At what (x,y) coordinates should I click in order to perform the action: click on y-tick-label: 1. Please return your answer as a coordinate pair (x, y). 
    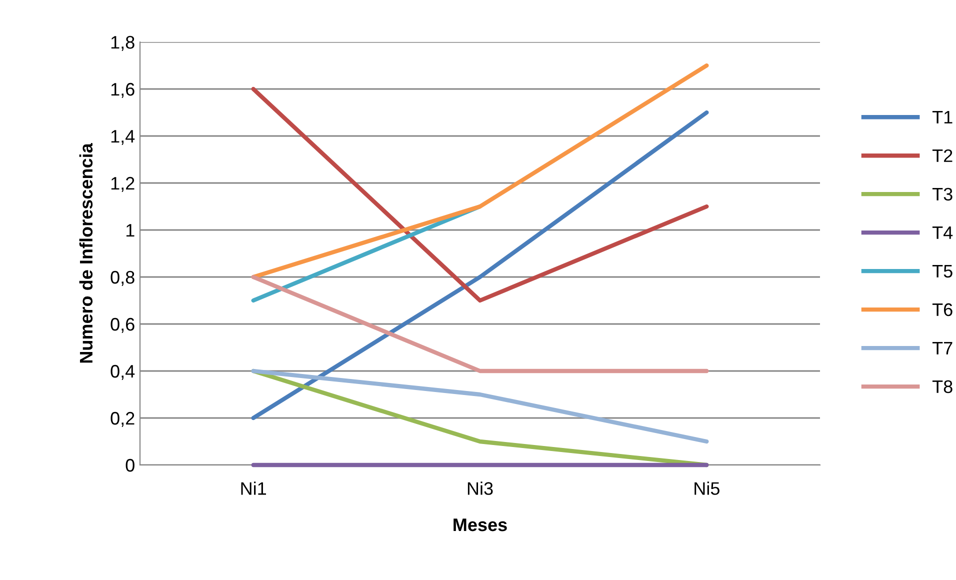
    Looking at the image, I should click on (130, 230).